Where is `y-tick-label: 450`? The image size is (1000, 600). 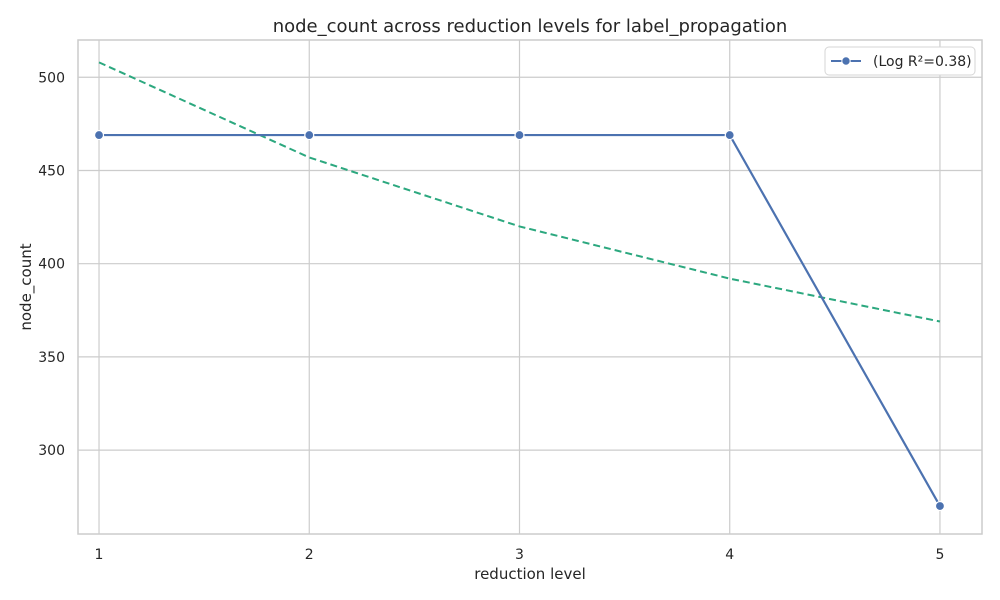
y-tick-label: 450 is located at coordinates (51, 171).